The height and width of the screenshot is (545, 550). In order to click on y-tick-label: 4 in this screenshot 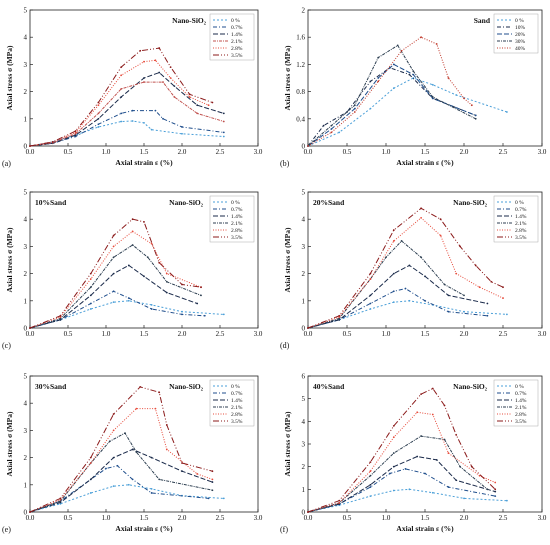, I will do `click(26, 404)`.